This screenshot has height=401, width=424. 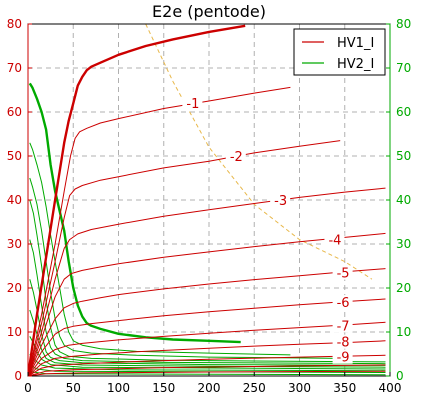 I want to click on right-tick-label: 0, so click(x=400, y=376).